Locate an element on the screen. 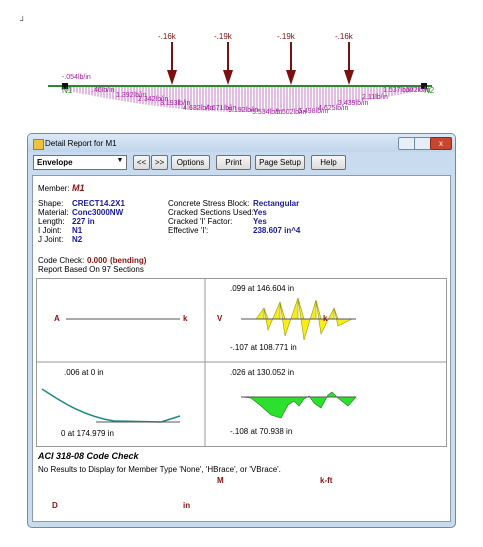 This screenshot has height=547, width=483. diagram-min: -.107 at 108.771 in is located at coordinates (263, 347).